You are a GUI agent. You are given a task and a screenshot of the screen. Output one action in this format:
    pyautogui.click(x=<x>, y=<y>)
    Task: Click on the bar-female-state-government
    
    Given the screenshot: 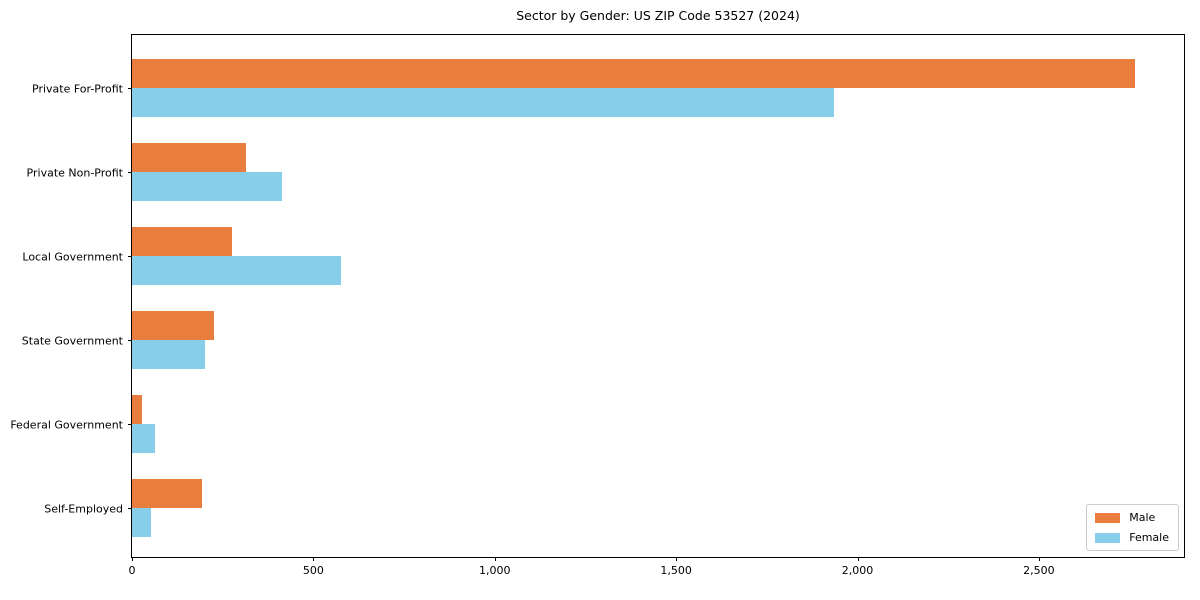 What is the action you would take?
    pyautogui.click(x=168, y=354)
    